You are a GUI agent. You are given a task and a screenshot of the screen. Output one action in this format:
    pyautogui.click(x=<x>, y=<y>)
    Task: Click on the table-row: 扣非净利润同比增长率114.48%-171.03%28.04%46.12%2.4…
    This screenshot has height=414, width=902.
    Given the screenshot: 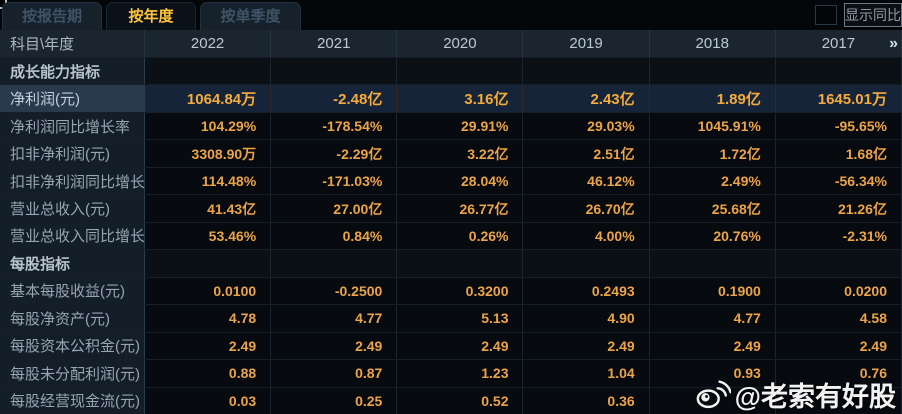 What is the action you would take?
    pyautogui.click(x=451, y=180)
    